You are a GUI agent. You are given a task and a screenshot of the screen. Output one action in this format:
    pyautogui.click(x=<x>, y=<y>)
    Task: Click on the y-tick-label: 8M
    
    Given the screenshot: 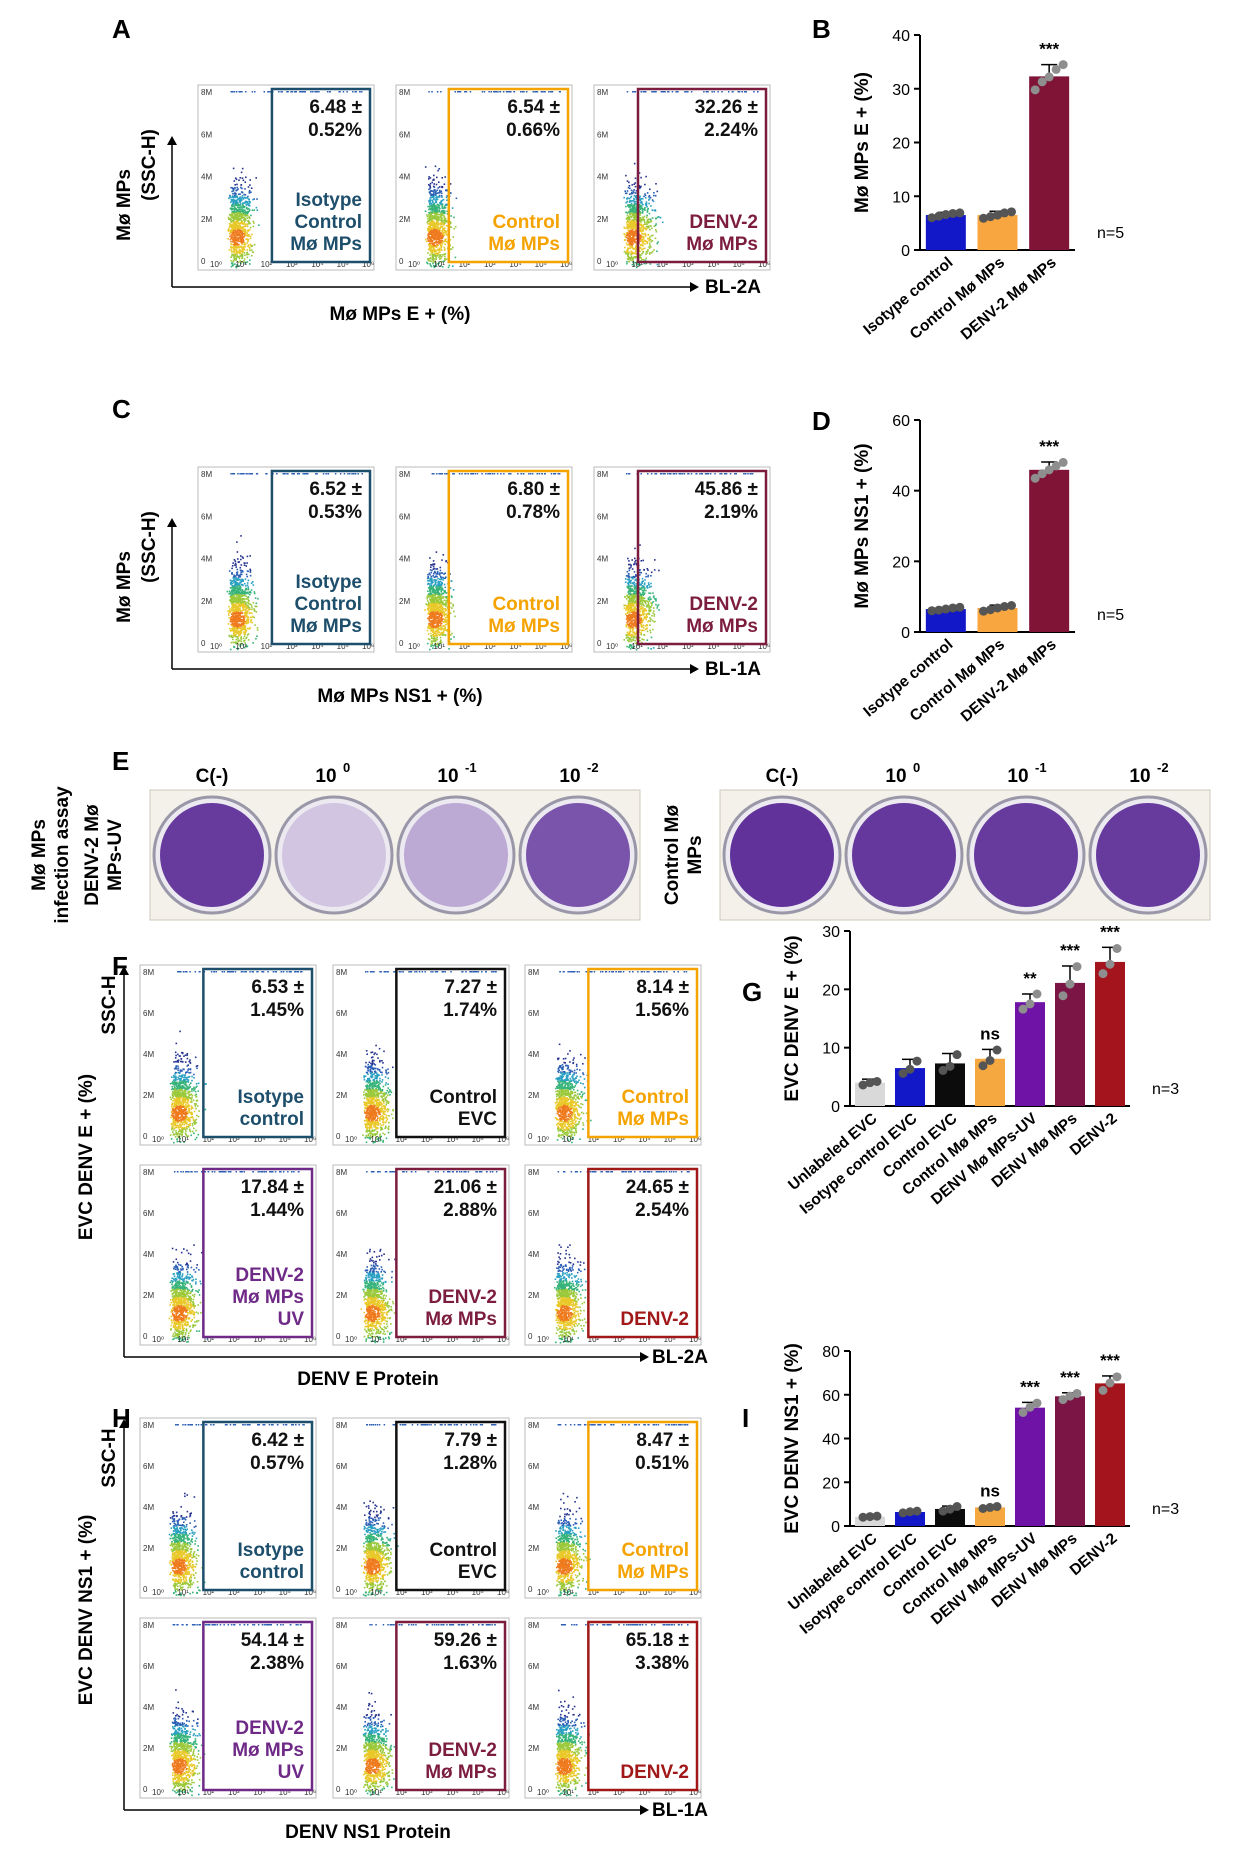 What is the action you would take?
    pyautogui.click(x=404, y=92)
    